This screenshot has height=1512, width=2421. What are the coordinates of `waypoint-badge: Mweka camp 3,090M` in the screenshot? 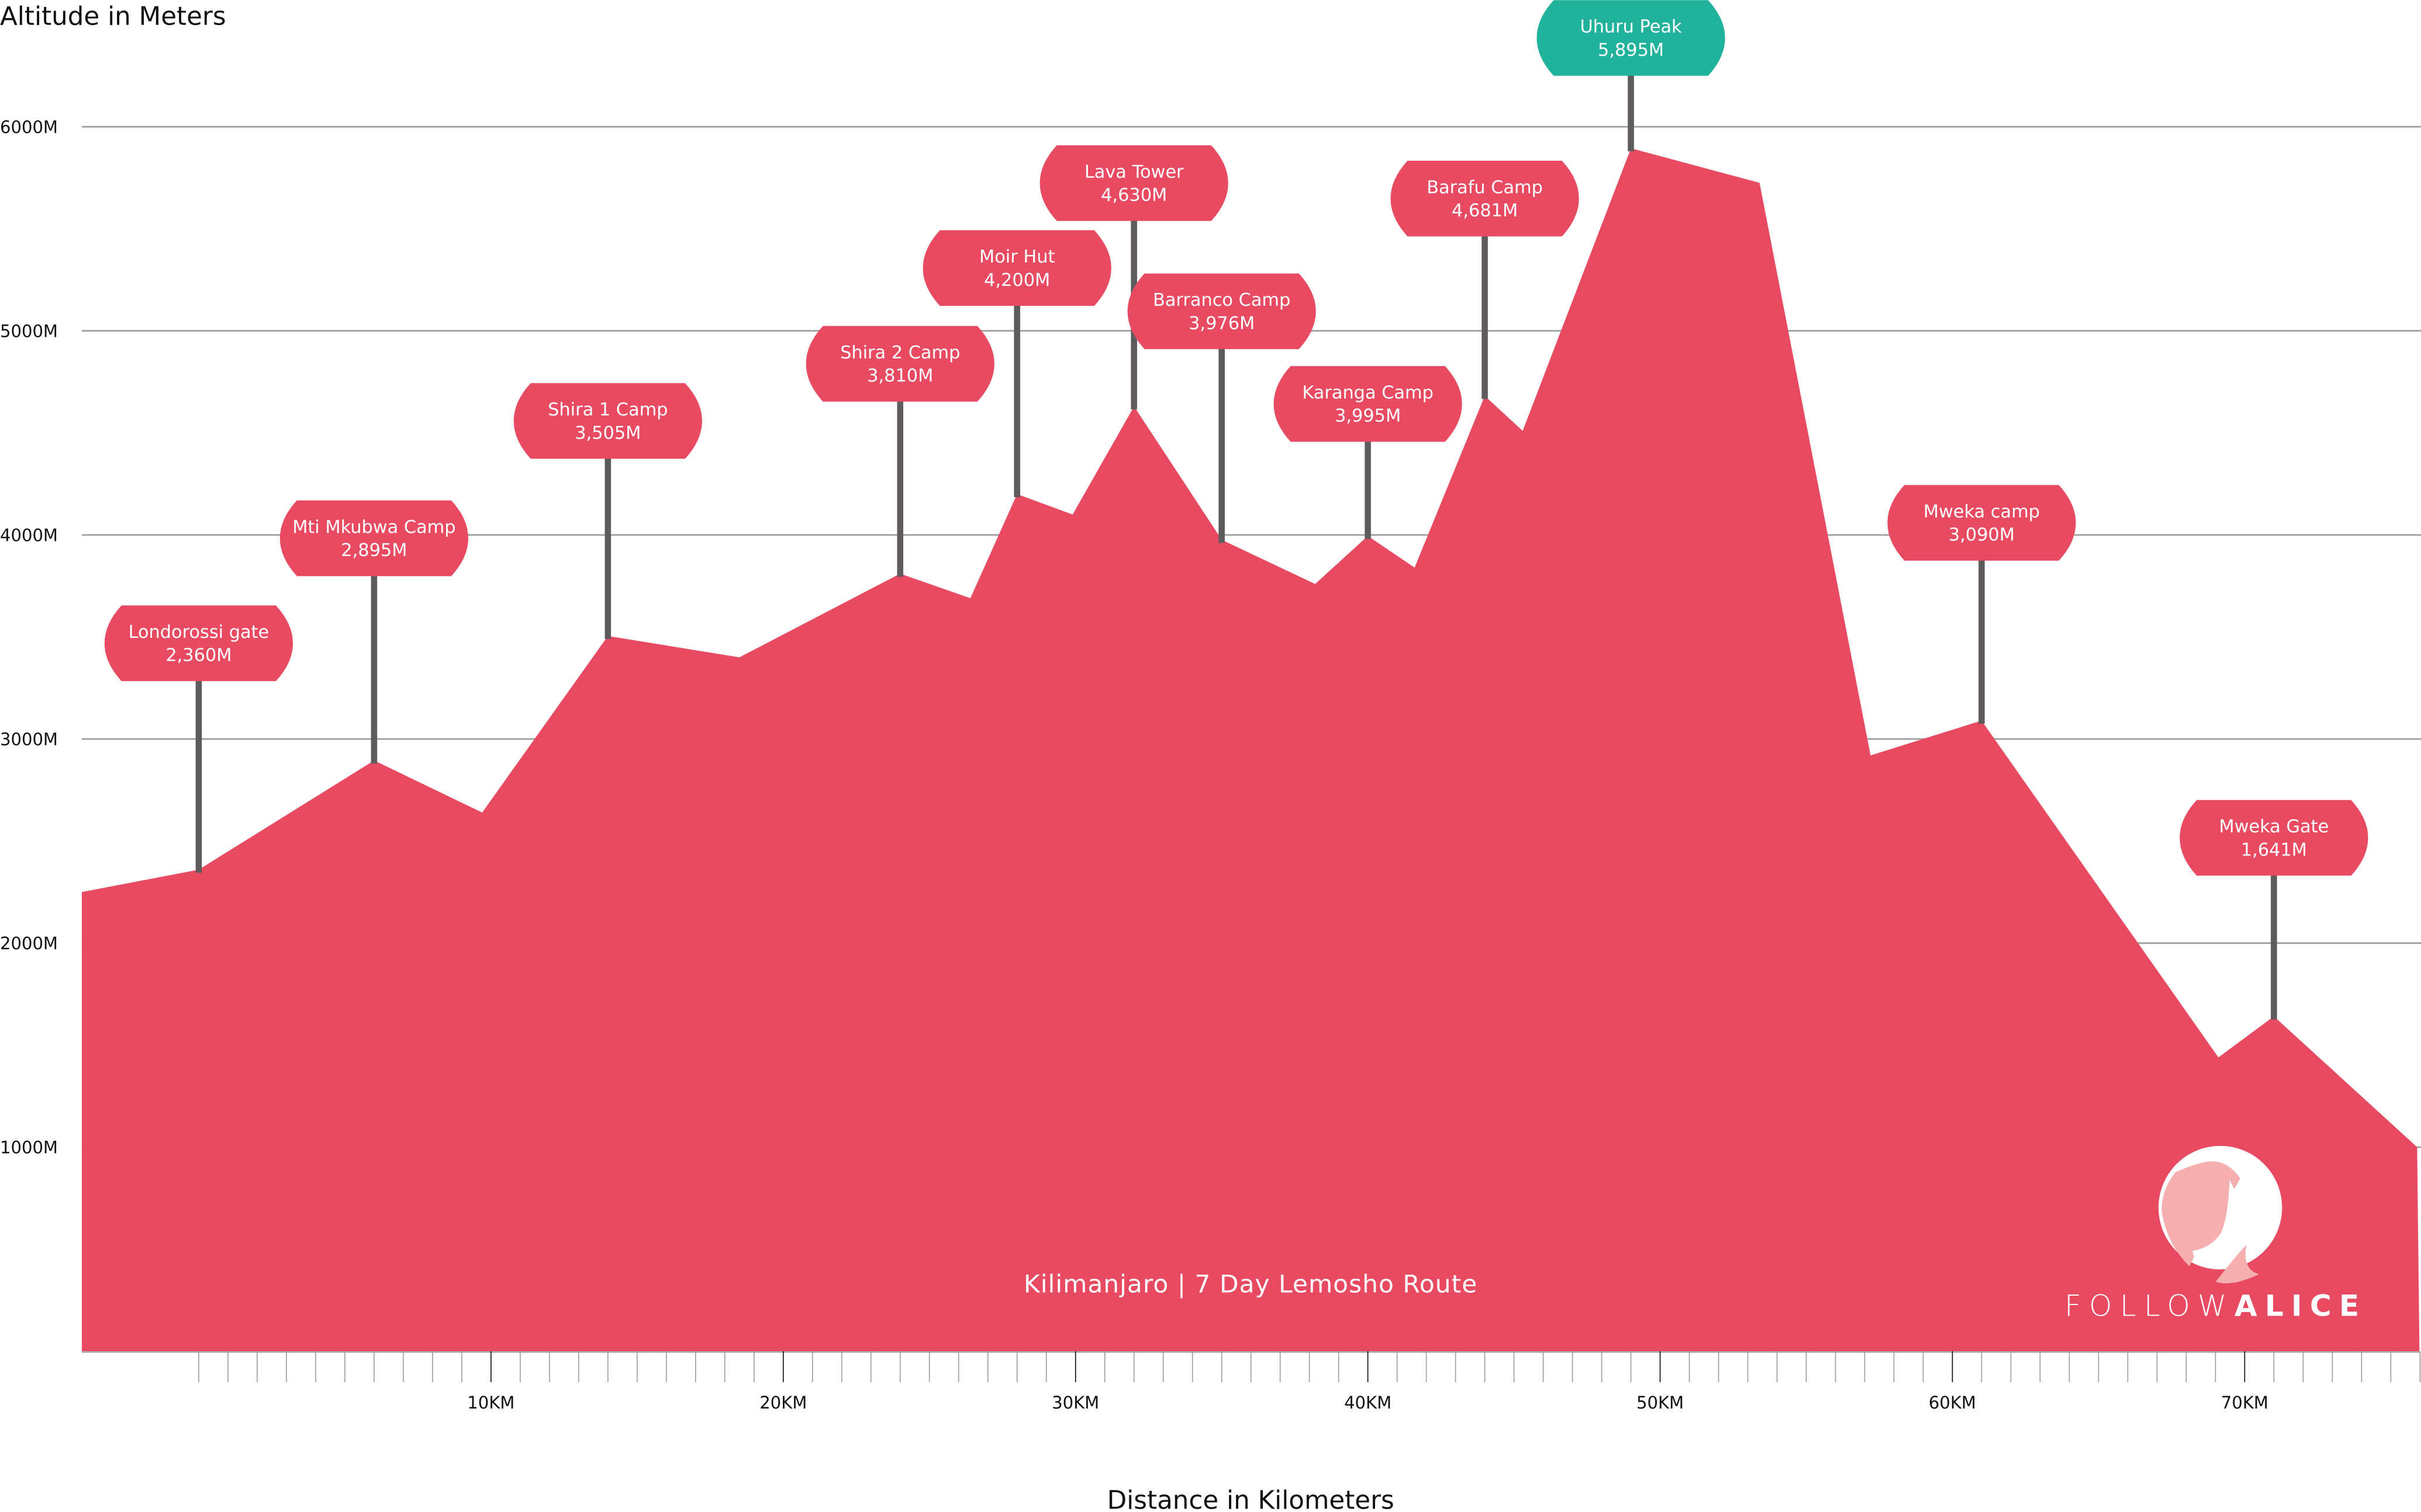 It's located at (1981, 523).